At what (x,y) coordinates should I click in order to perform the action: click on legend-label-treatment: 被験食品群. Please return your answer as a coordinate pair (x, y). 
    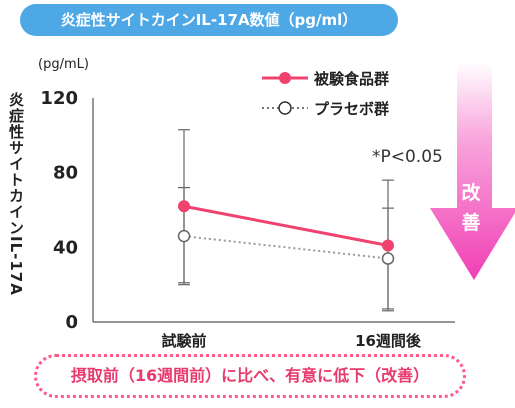
    Looking at the image, I should click on (351, 79).